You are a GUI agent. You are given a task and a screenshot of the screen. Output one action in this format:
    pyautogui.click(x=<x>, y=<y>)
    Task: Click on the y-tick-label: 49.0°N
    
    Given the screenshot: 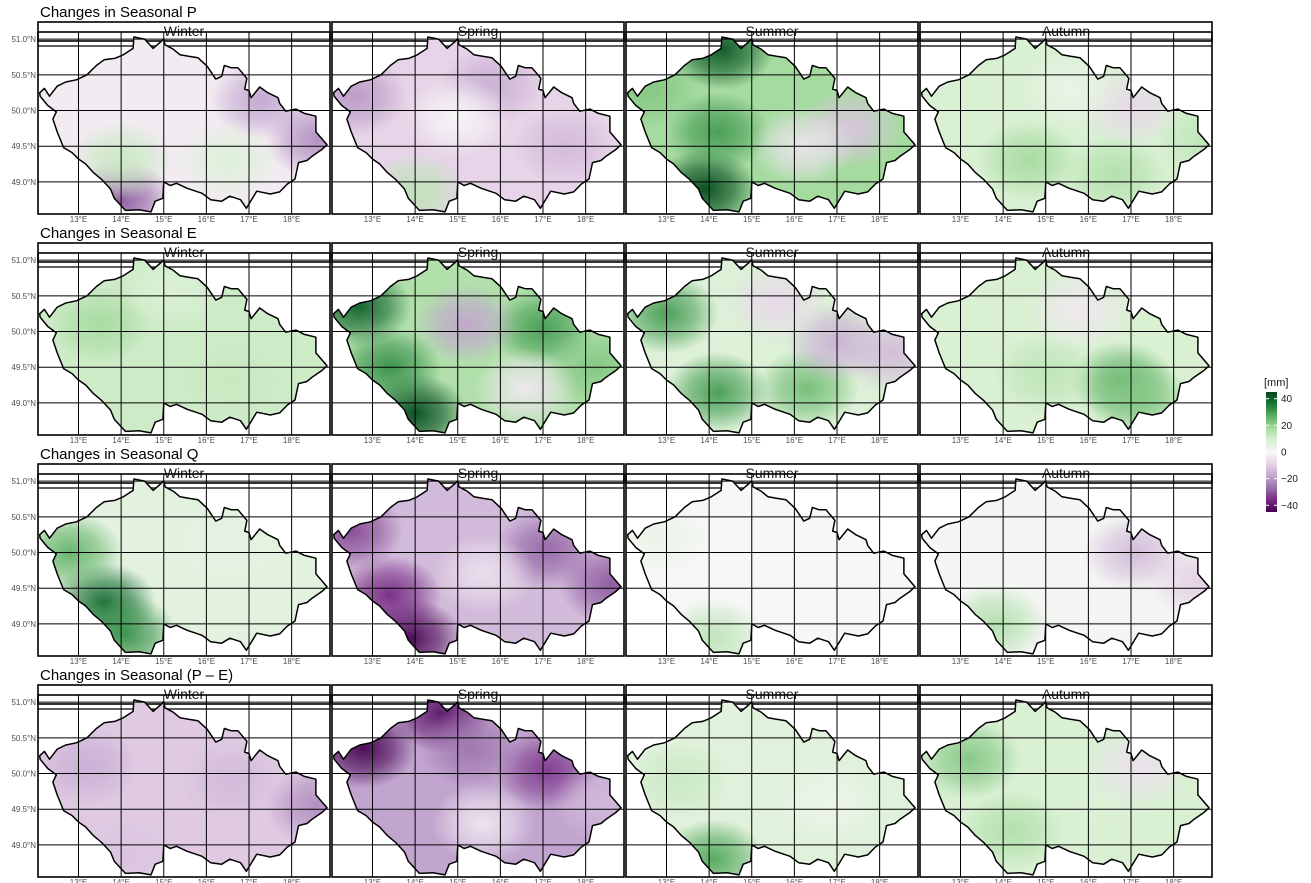 What is the action you would take?
    pyautogui.click(x=23, y=403)
    